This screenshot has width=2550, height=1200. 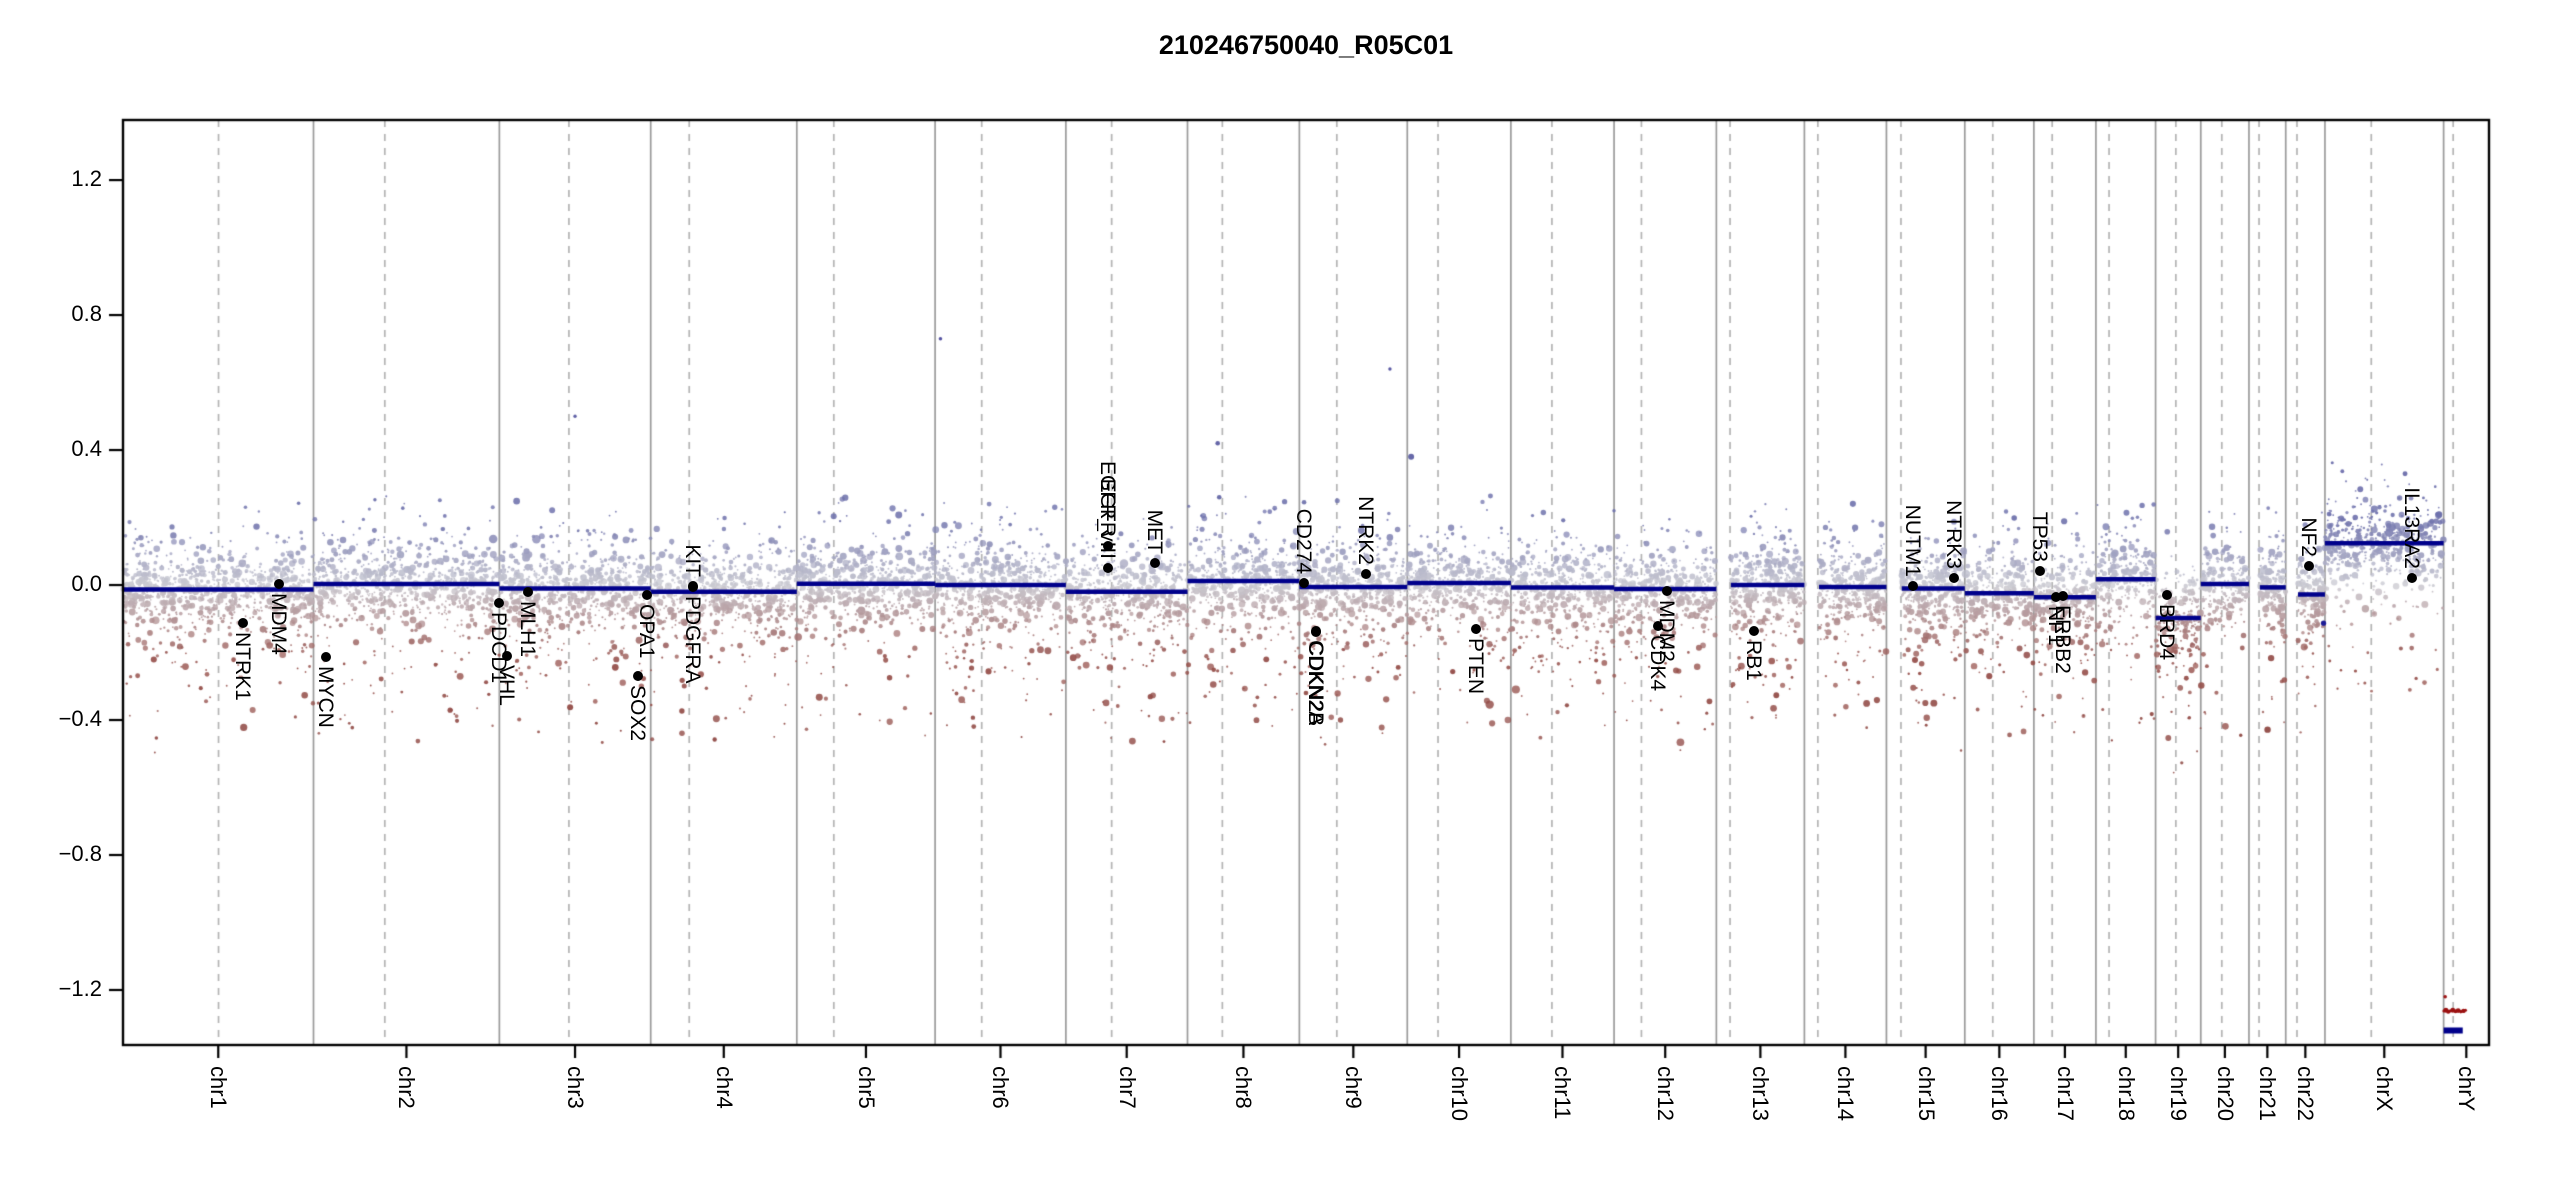 What do you see at coordinates (1666, 1094) in the screenshot?
I see `chr-axis-label: chr12` at bounding box center [1666, 1094].